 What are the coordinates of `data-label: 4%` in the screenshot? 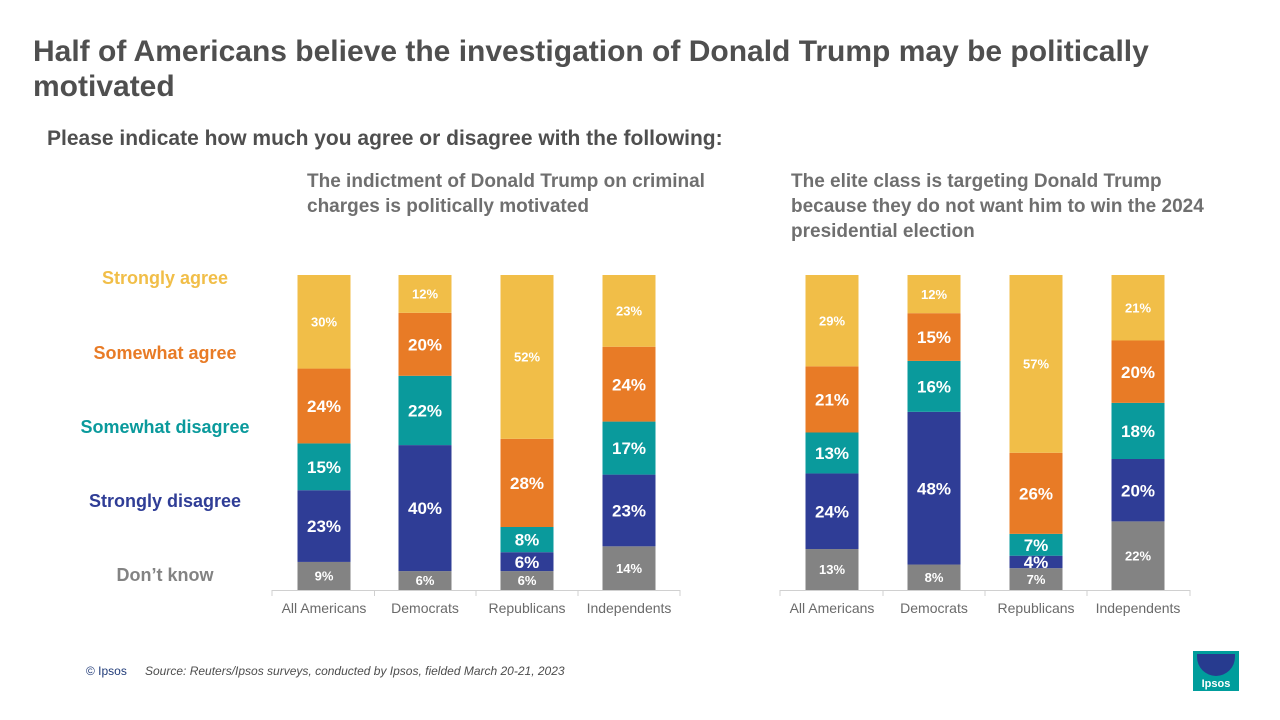 It's located at (1036, 562).